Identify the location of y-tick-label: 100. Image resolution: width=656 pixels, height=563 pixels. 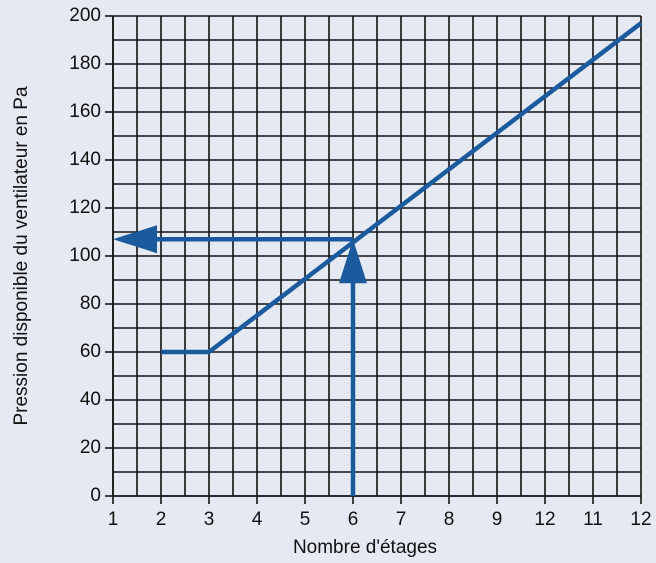
(85, 255).